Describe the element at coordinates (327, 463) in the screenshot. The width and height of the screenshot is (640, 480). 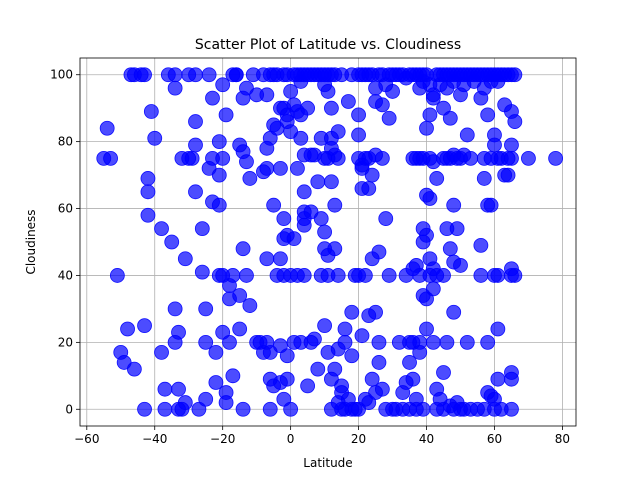
I see `x-axis-label: Latitude` at that location.